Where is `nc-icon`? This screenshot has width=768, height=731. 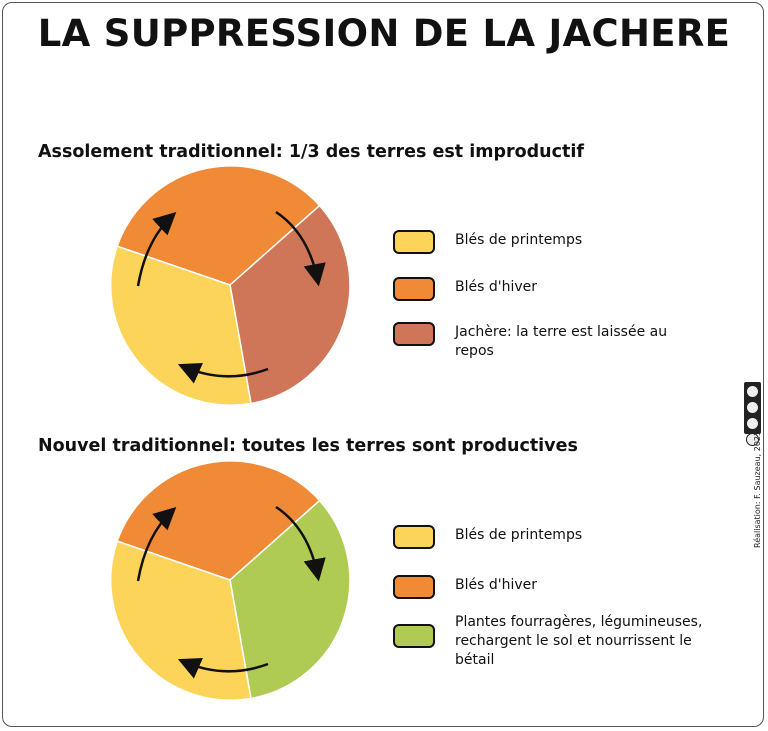
nc-icon is located at coordinates (752, 423).